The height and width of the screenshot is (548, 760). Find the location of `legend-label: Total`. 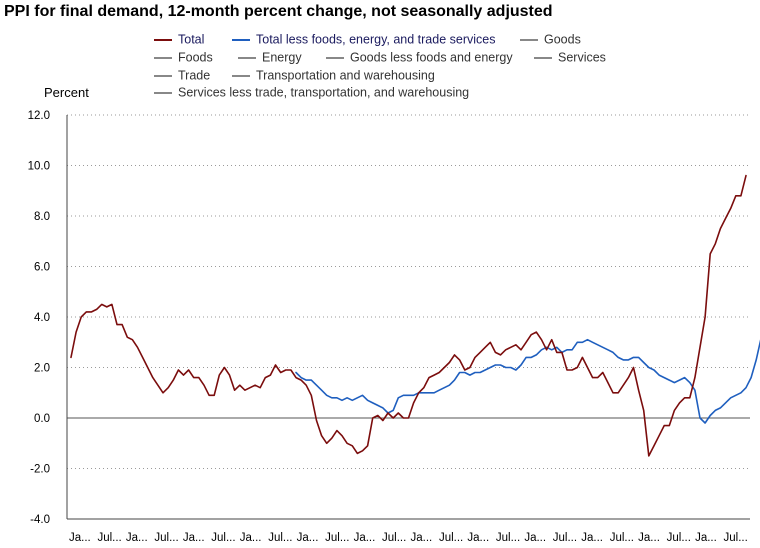

legend-label: Total is located at coordinates (191, 39).